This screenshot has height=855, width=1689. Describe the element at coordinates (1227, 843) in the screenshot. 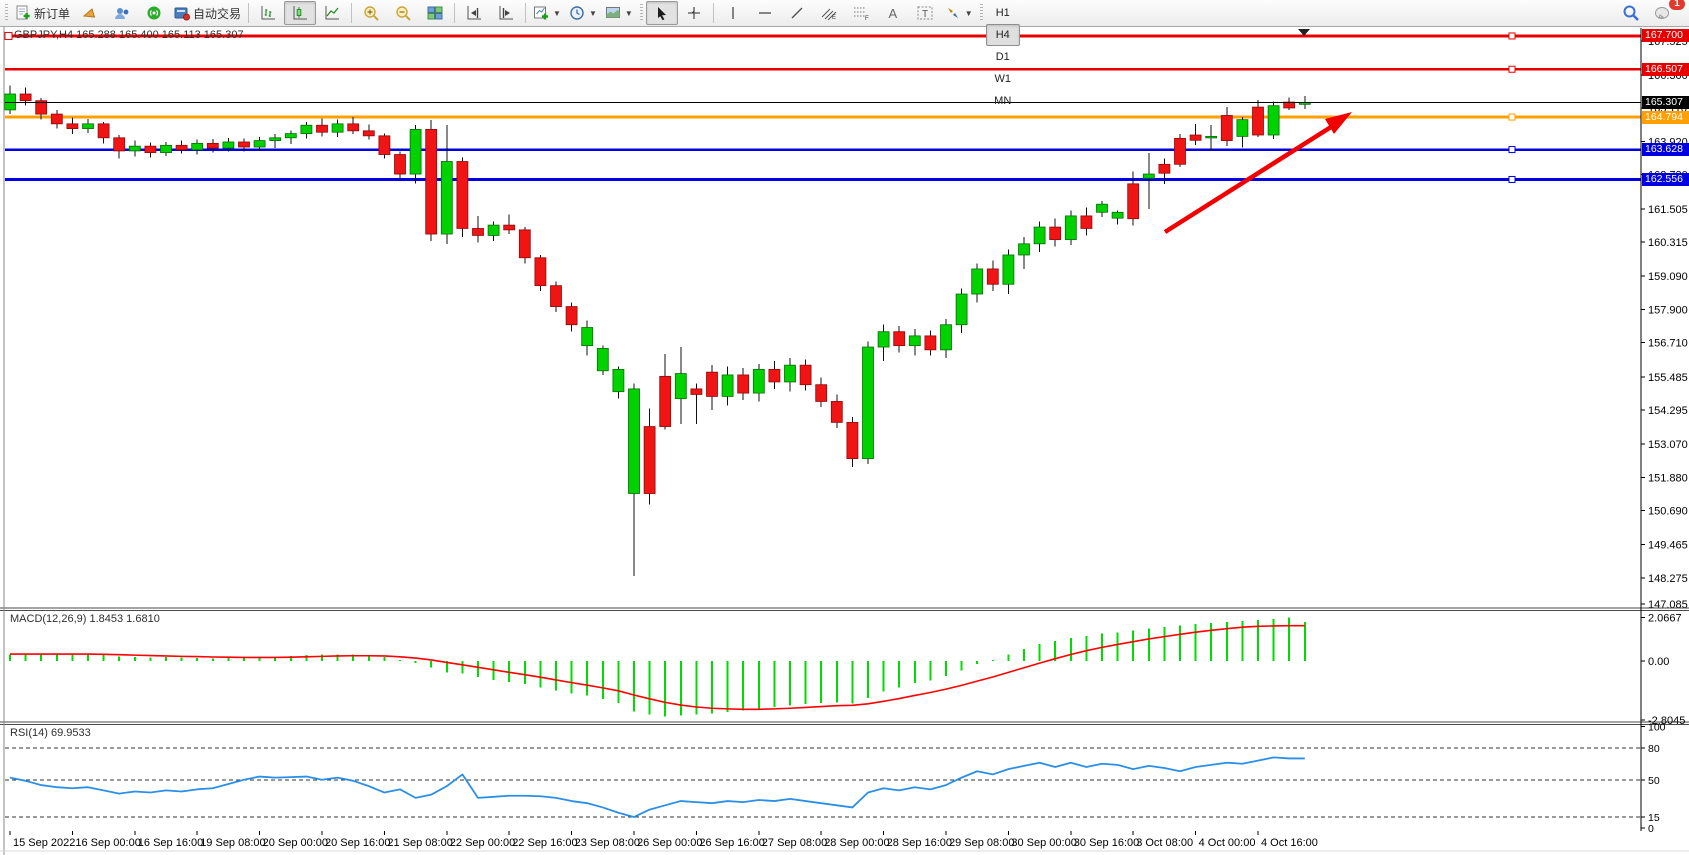

I see `time-axis-label: 4 Oct 00:00` at that location.